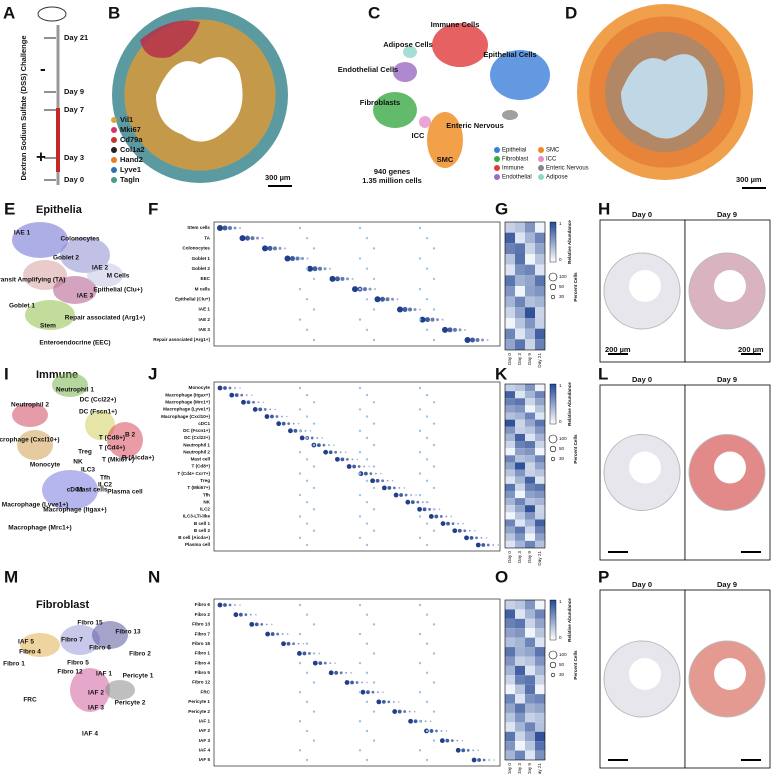 The height and width of the screenshot is (774, 772). What do you see at coordinates (105, 478) in the screenshot?
I see `label: Tfh` at bounding box center [105, 478].